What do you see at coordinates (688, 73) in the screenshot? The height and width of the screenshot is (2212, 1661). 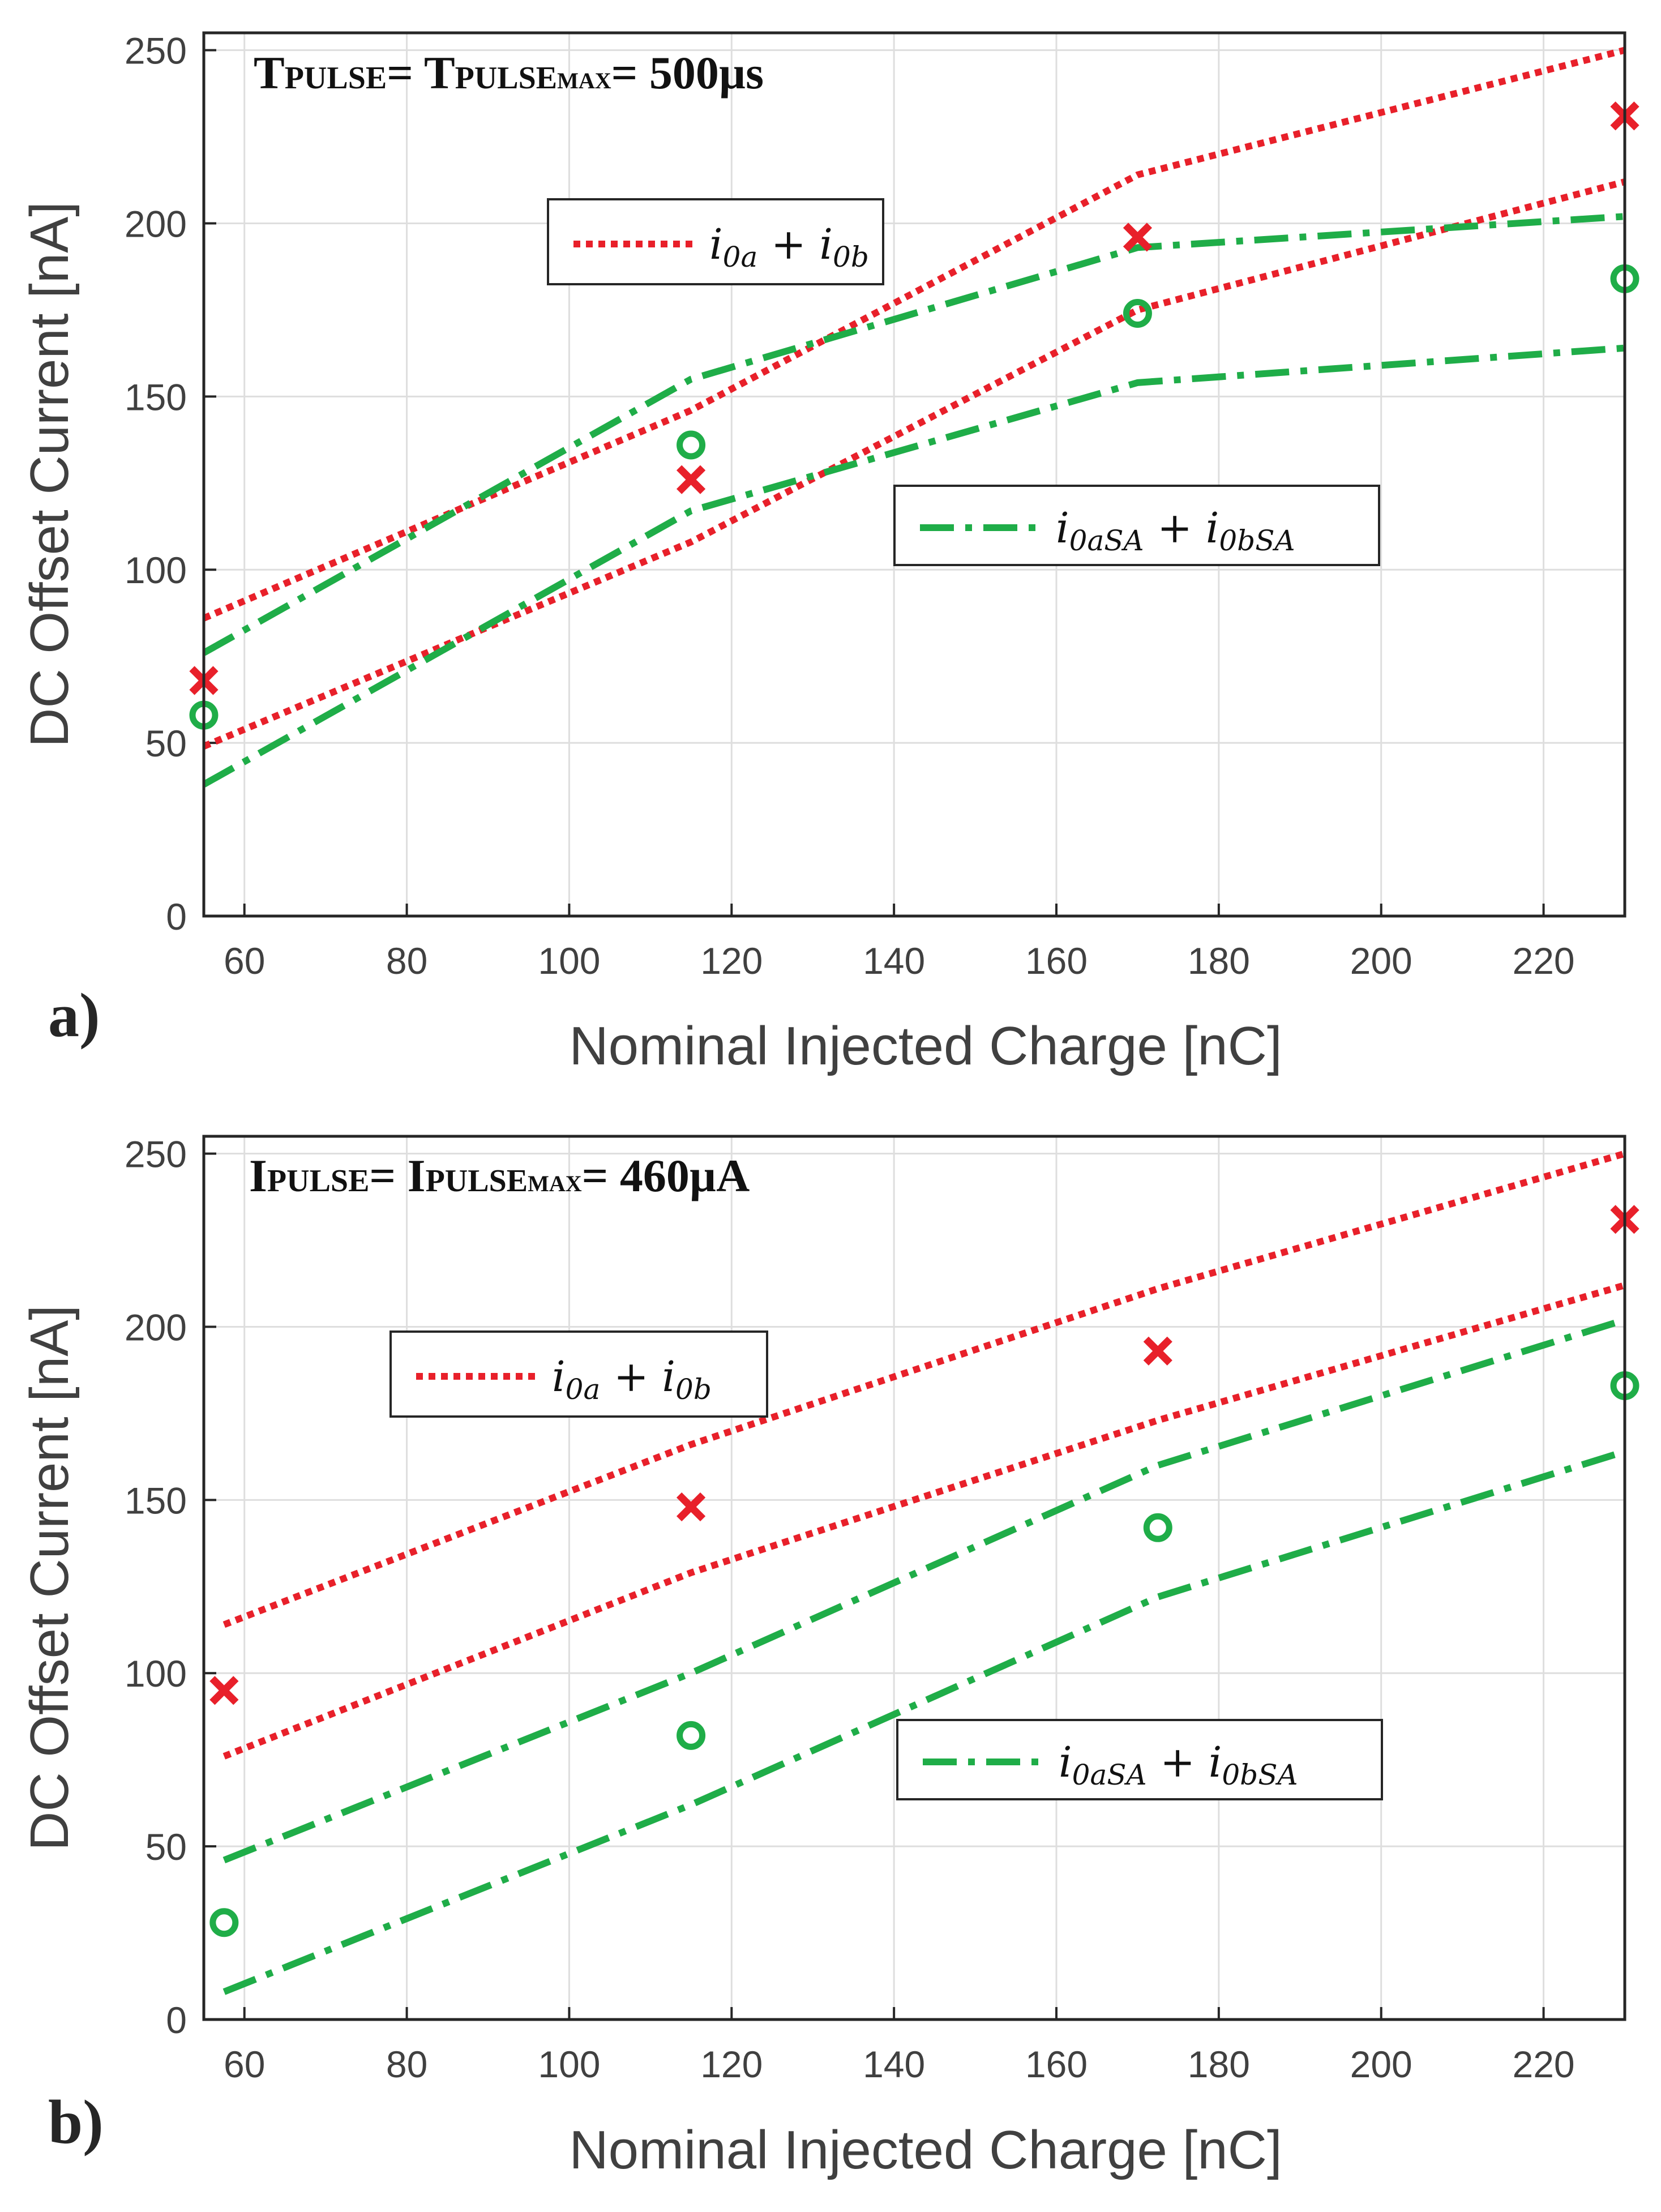 I see `title-part: = 500µs` at bounding box center [688, 73].